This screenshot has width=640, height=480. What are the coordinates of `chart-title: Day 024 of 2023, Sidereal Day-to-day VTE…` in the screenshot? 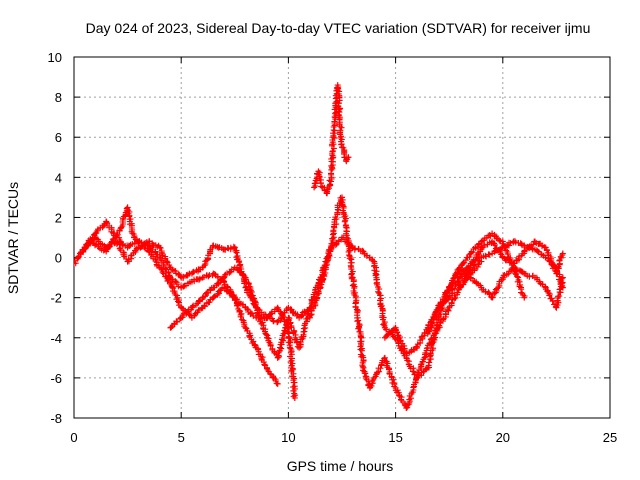 It's located at (338, 28).